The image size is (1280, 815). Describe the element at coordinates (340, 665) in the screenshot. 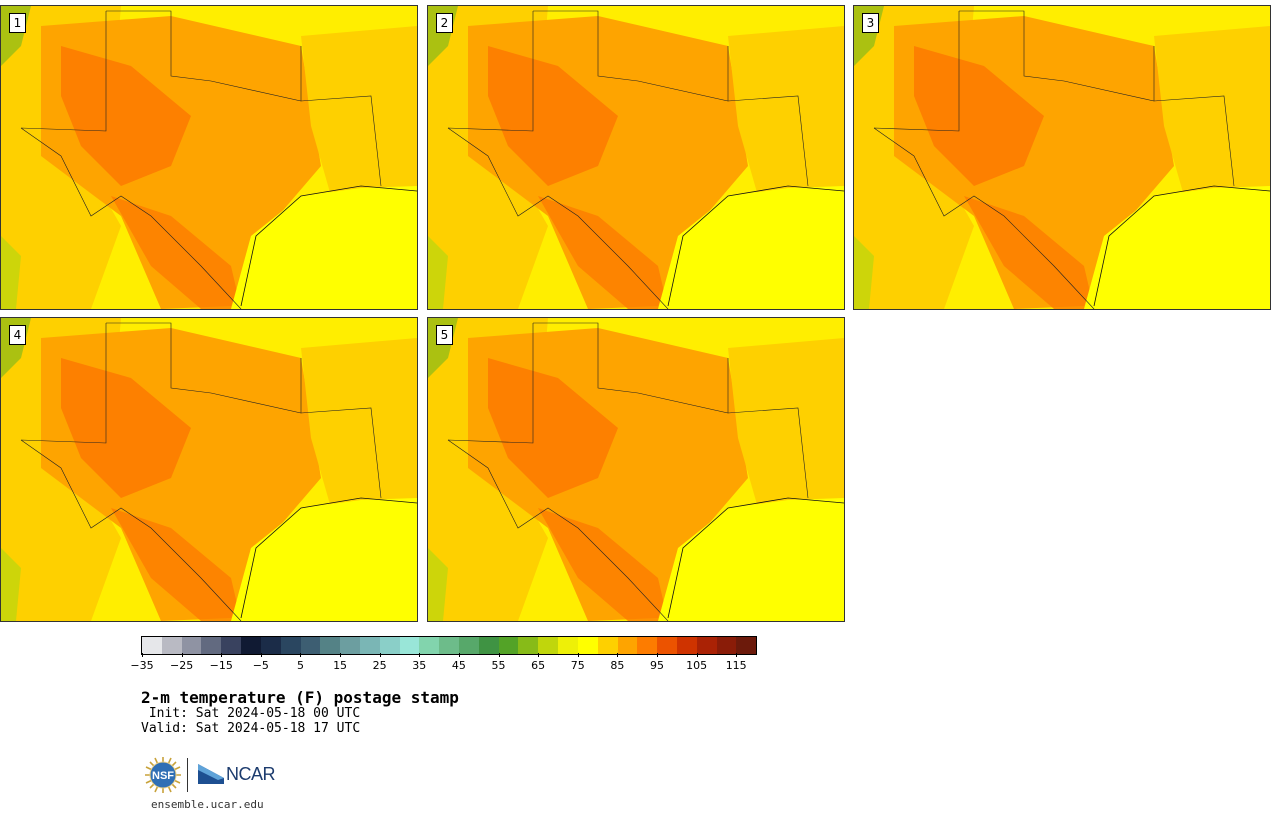

I see `colorbar-tick-label: 15` at that location.